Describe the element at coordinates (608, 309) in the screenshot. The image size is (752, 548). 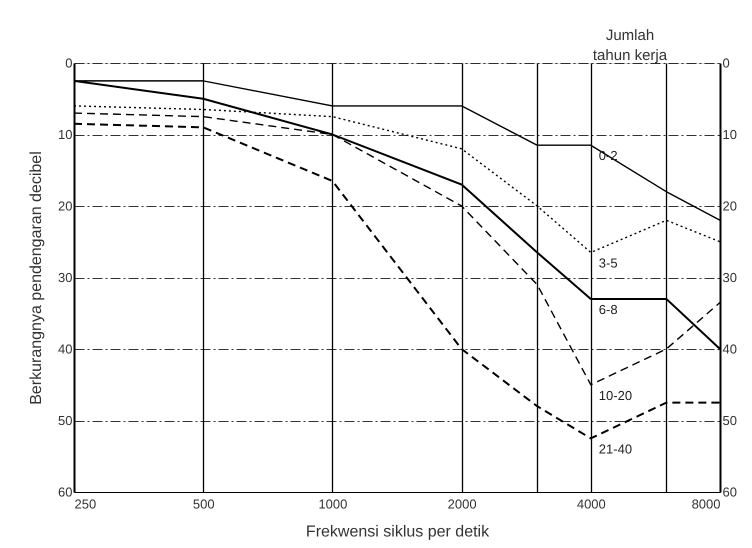
I see `series-label: 6-8` at that location.